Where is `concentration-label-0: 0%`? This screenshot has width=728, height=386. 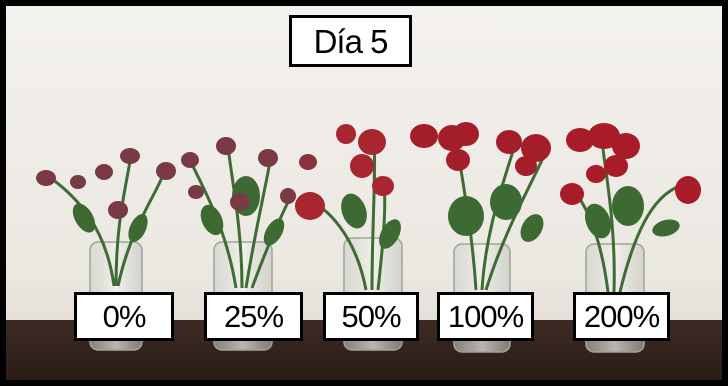 concentration-label-0: 0% is located at coordinates (124, 316).